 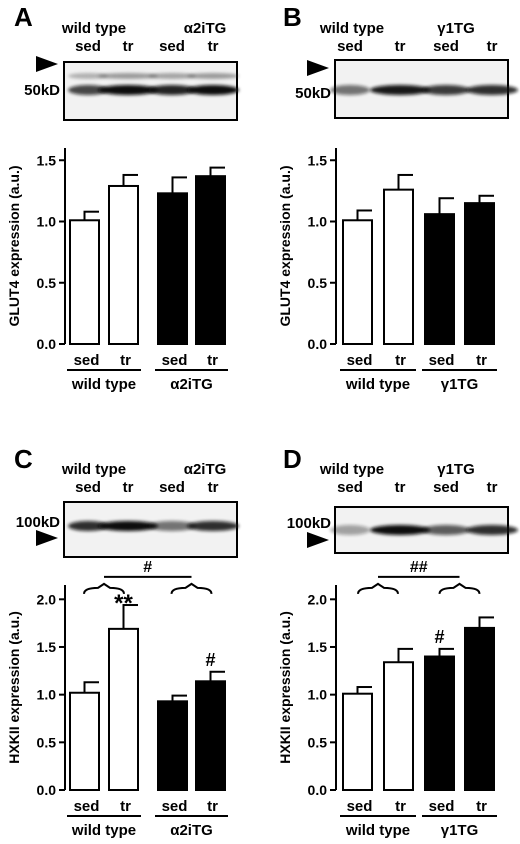 What do you see at coordinates (123, 603) in the screenshot?
I see `significance-marker: **` at bounding box center [123, 603].